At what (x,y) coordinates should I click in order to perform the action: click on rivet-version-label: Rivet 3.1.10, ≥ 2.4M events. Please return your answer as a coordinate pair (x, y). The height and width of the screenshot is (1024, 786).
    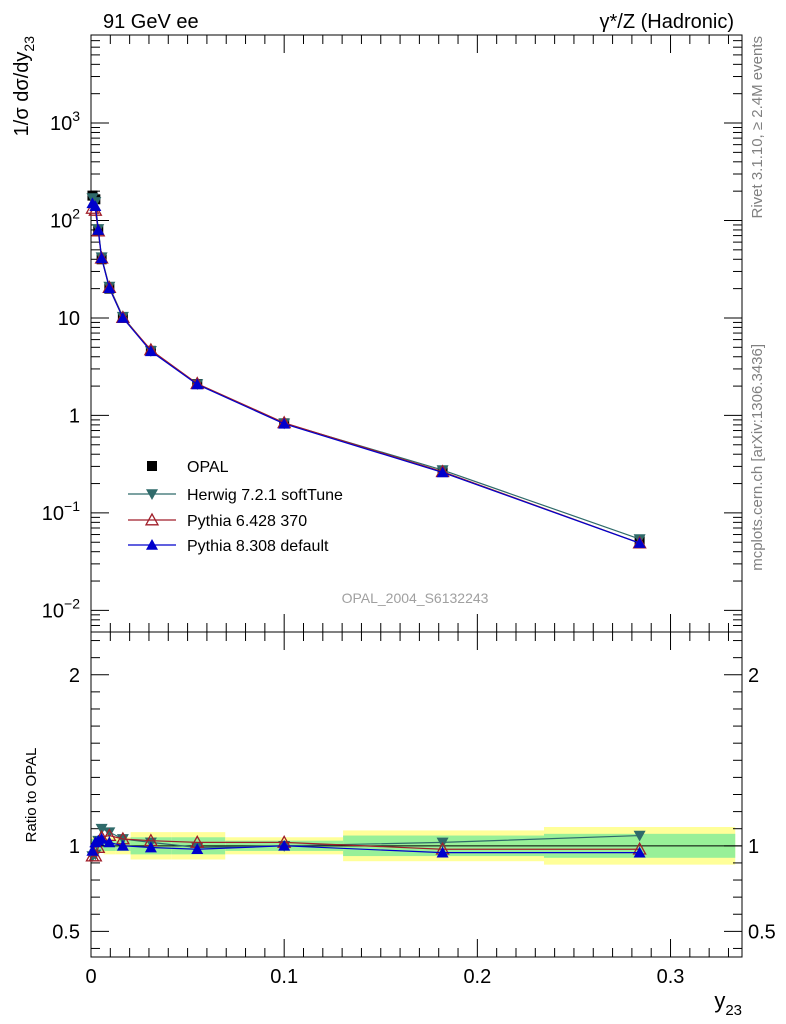
    Looking at the image, I should click on (757, 127).